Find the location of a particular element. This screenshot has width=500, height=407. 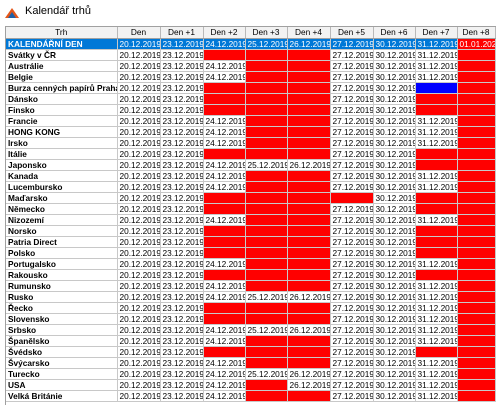

market-name-cell: USA is located at coordinates (62, 385).